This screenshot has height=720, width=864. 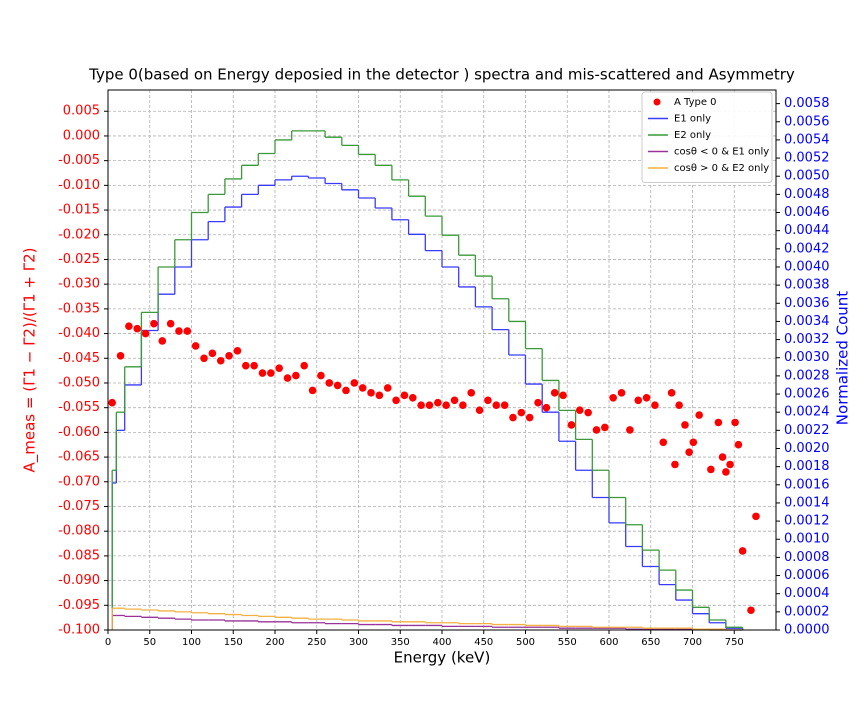 What do you see at coordinates (807, 611) in the screenshot?
I see `y2-tick-label: 0.0002` at bounding box center [807, 611].